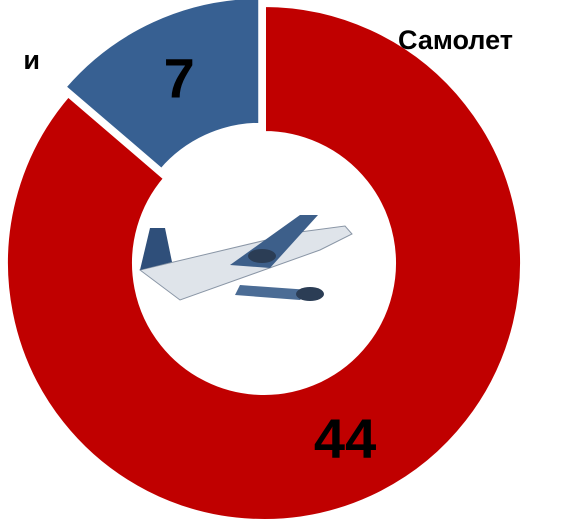 This screenshot has height=524, width=573. Describe the element at coordinates (455, 40) in the screenshot. I see `category-label: Самолет` at that location.